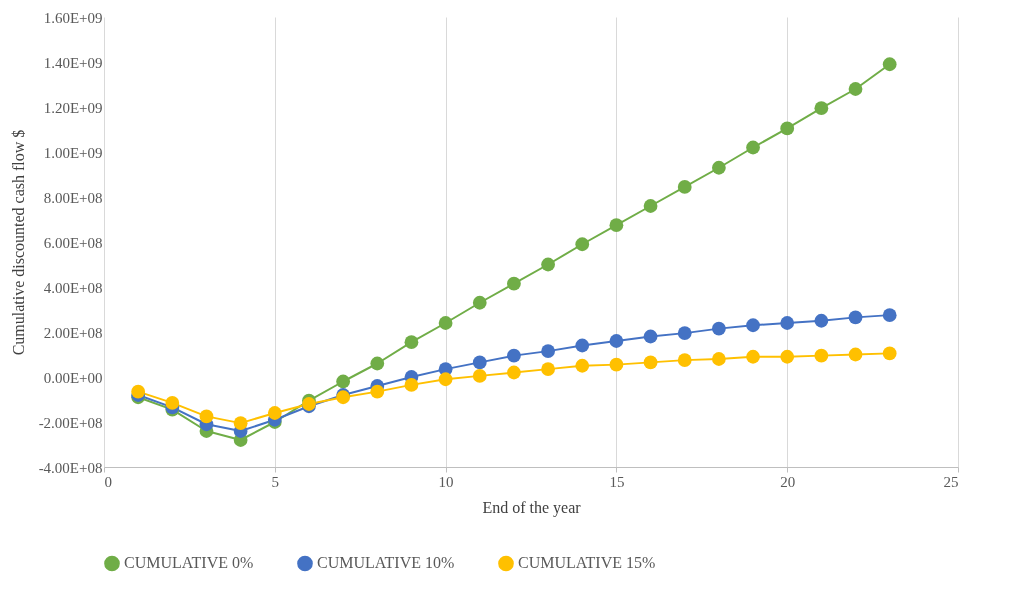 Image resolution: width=1025 pixels, height=608 pixels. I want to click on x-axis-title: End of the year, so click(532, 507).